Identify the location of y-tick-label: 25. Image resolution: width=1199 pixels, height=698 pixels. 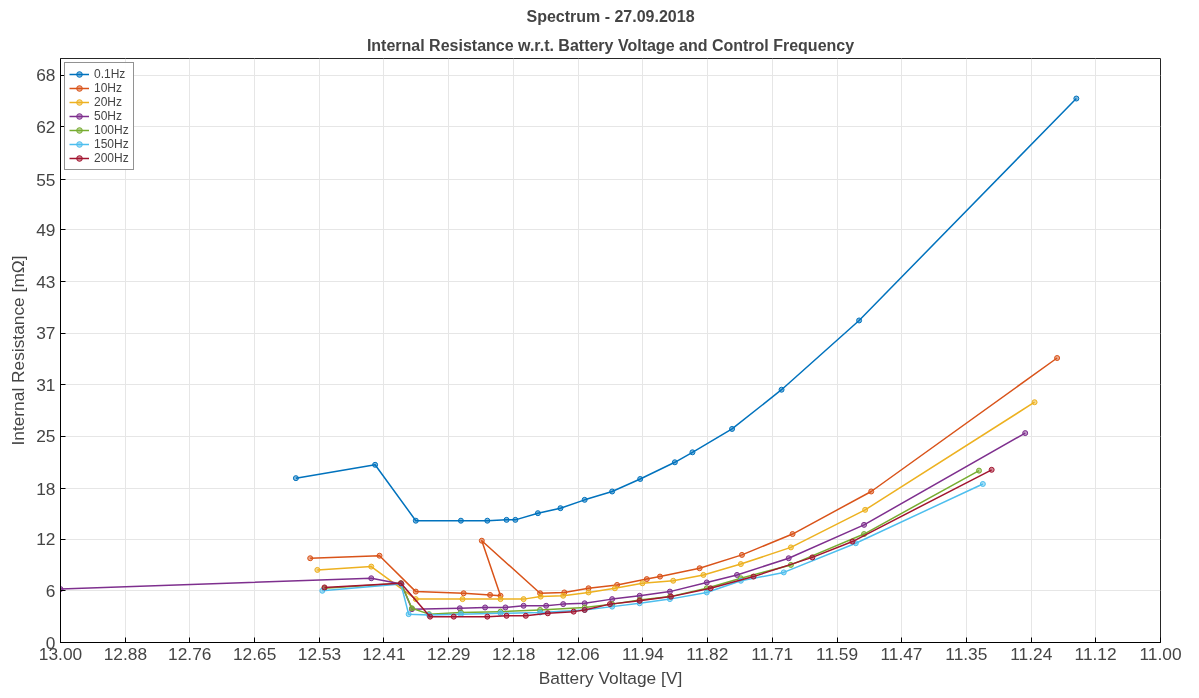
(46, 436).